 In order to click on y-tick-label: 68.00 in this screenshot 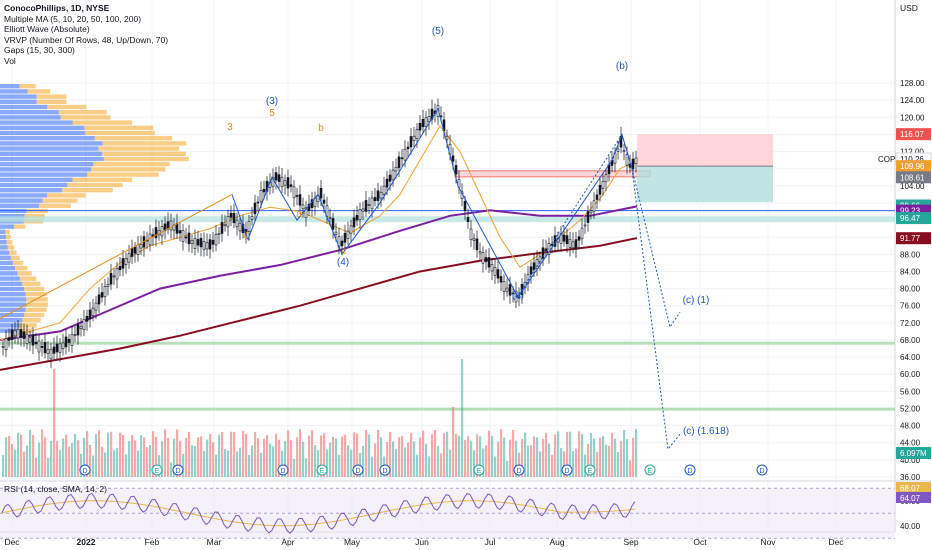, I will do `click(910, 340)`.